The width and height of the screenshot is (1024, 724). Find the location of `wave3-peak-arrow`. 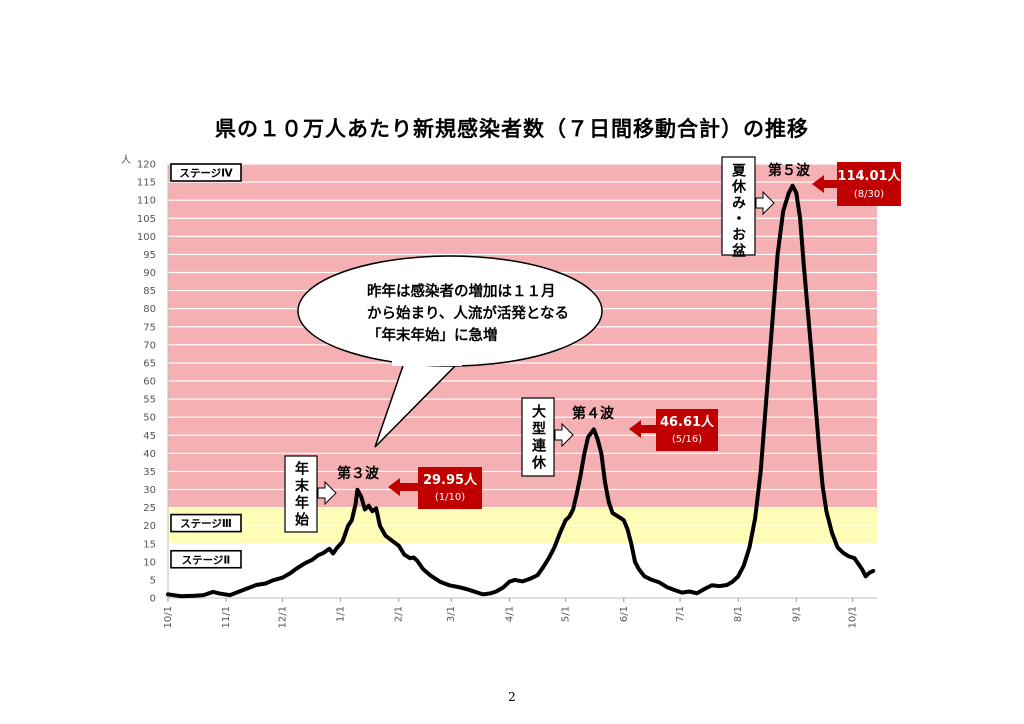

wave3-peak-arrow is located at coordinates (403, 487).